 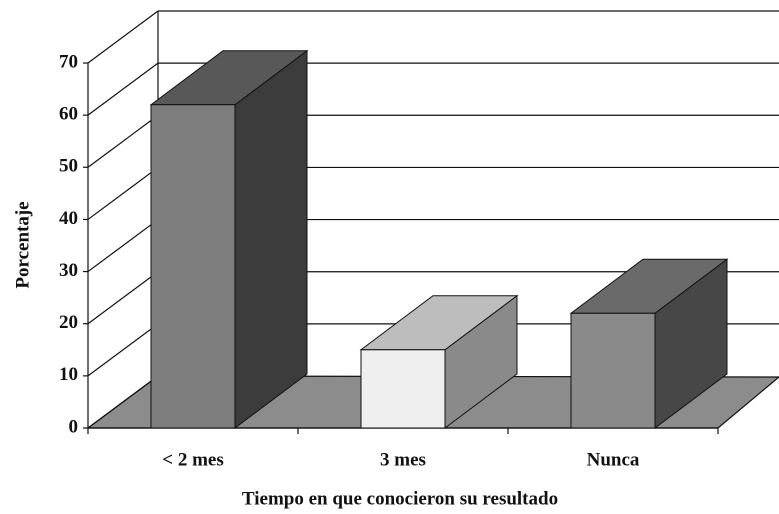 I want to click on x-tick-label: 3 mes, so click(x=403, y=459).